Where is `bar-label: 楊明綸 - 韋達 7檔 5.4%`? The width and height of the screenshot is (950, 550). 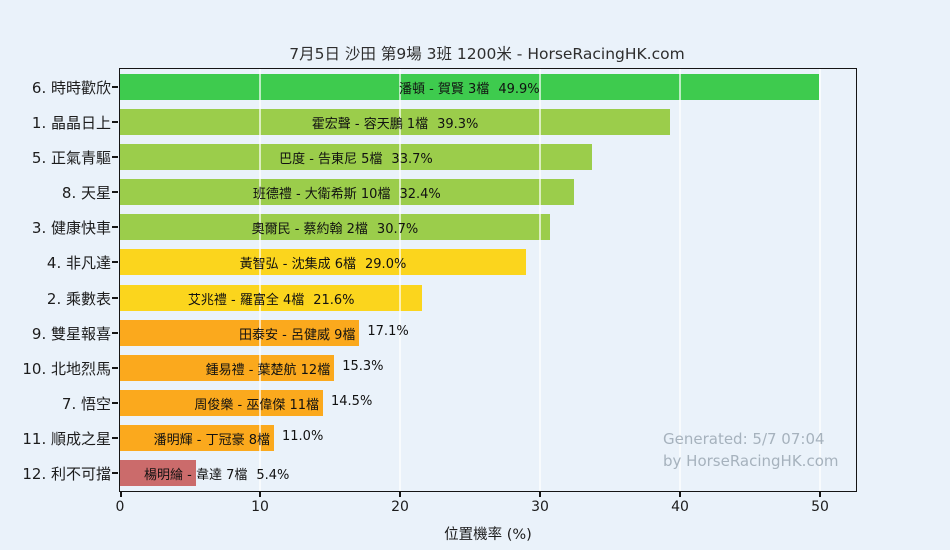 bar-label: 楊明綸 - 韋達 7檔 5.4% is located at coordinates (216, 473).